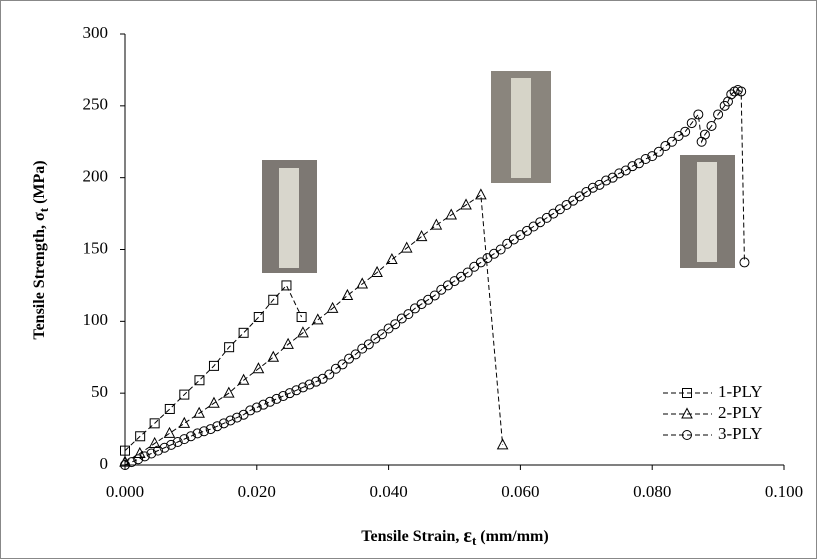  What do you see at coordinates (96, 176) in the screenshot?
I see `y-tick-label: 200` at bounding box center [96, 176].